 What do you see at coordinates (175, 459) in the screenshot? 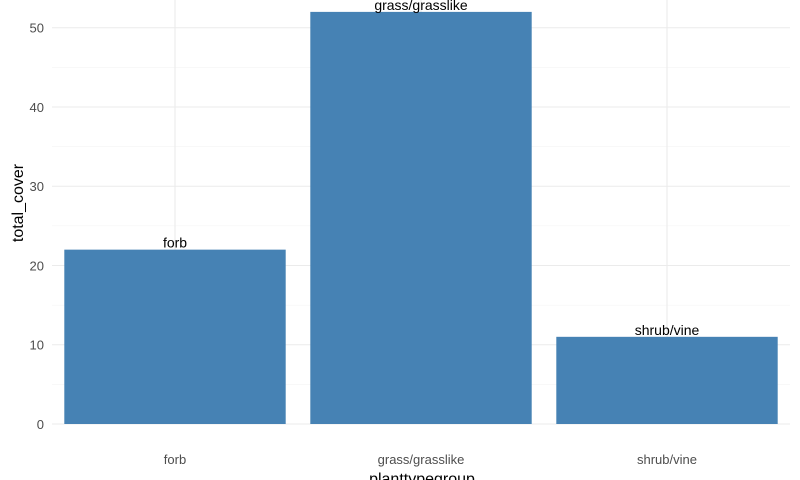
I see `x-tick-label: forb` at bounding box center [175, 459].